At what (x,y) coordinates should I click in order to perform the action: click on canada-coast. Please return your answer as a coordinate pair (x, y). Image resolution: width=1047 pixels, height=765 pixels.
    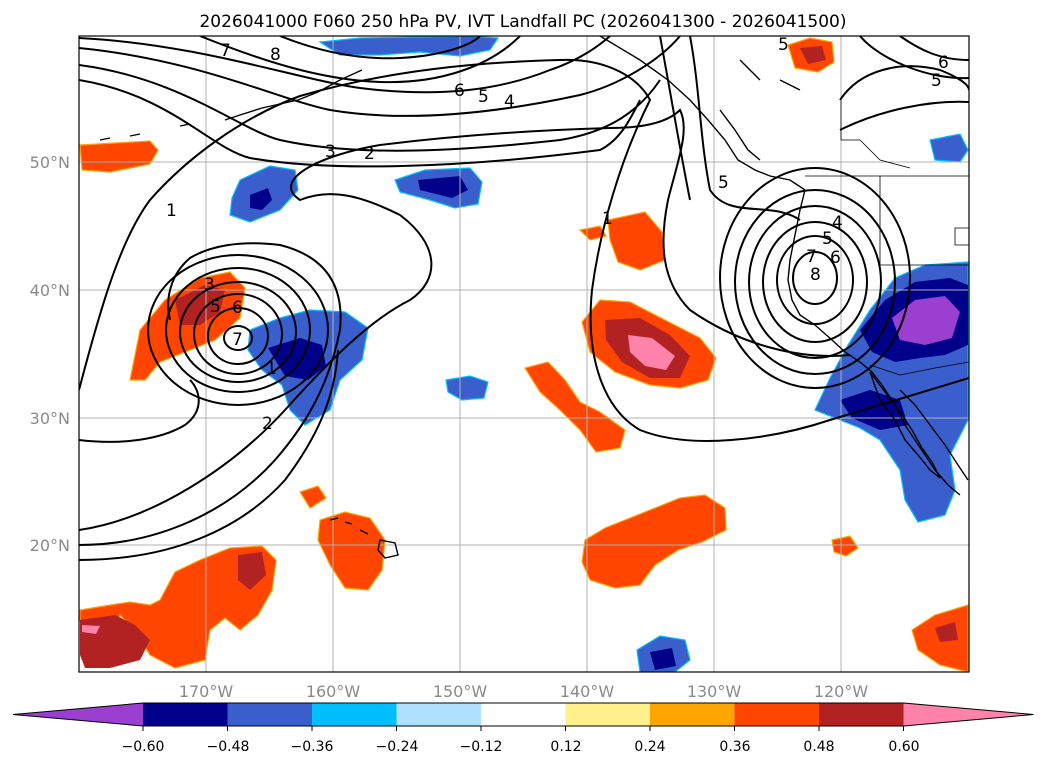
    Looking at the image, I should click on (760, 110).